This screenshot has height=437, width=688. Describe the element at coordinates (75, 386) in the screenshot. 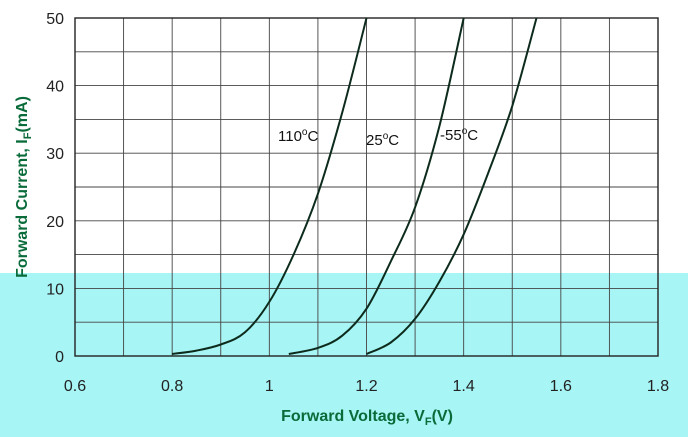

I see `x-tick-label: 0.6` at that location.